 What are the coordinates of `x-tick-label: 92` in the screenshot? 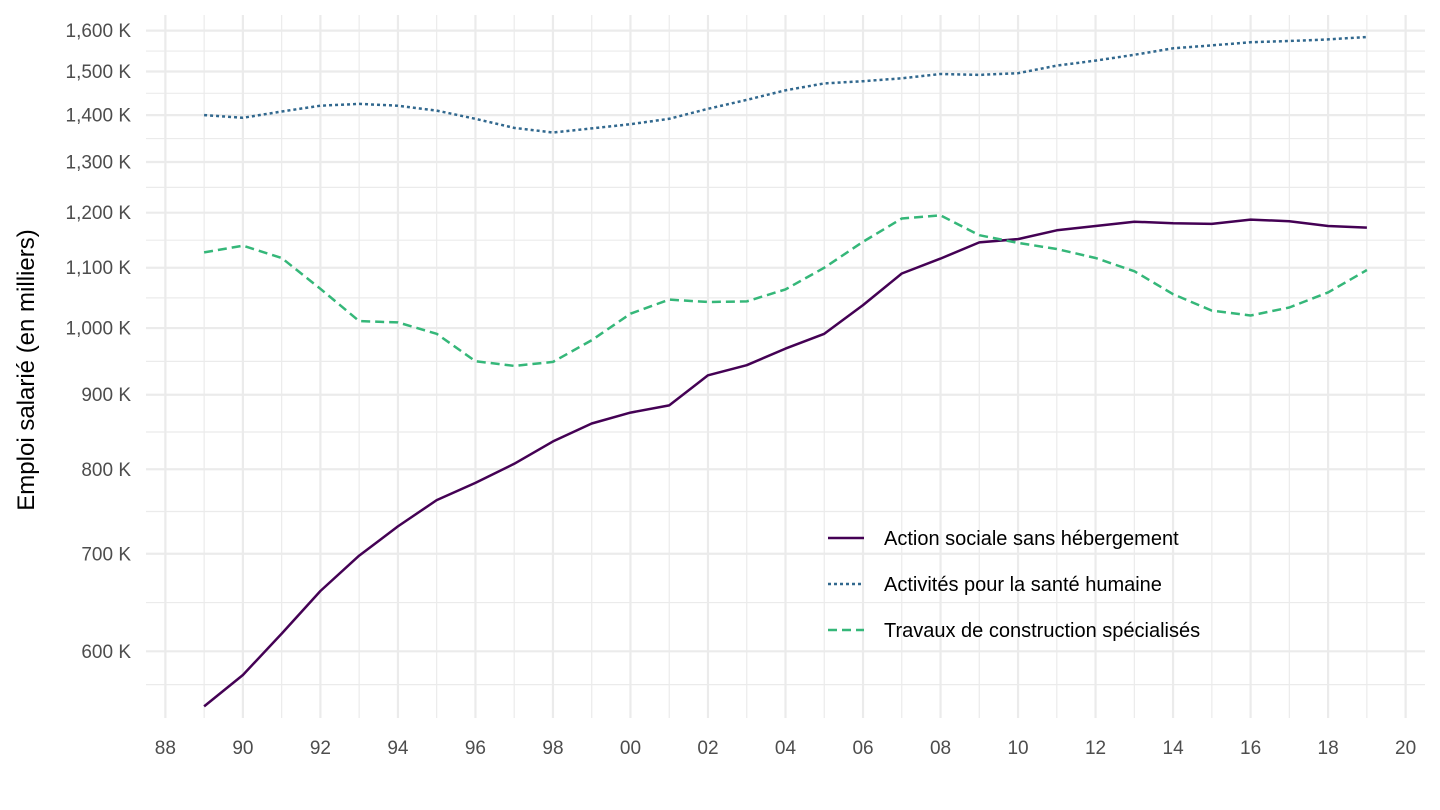 It's located at (320, 748).